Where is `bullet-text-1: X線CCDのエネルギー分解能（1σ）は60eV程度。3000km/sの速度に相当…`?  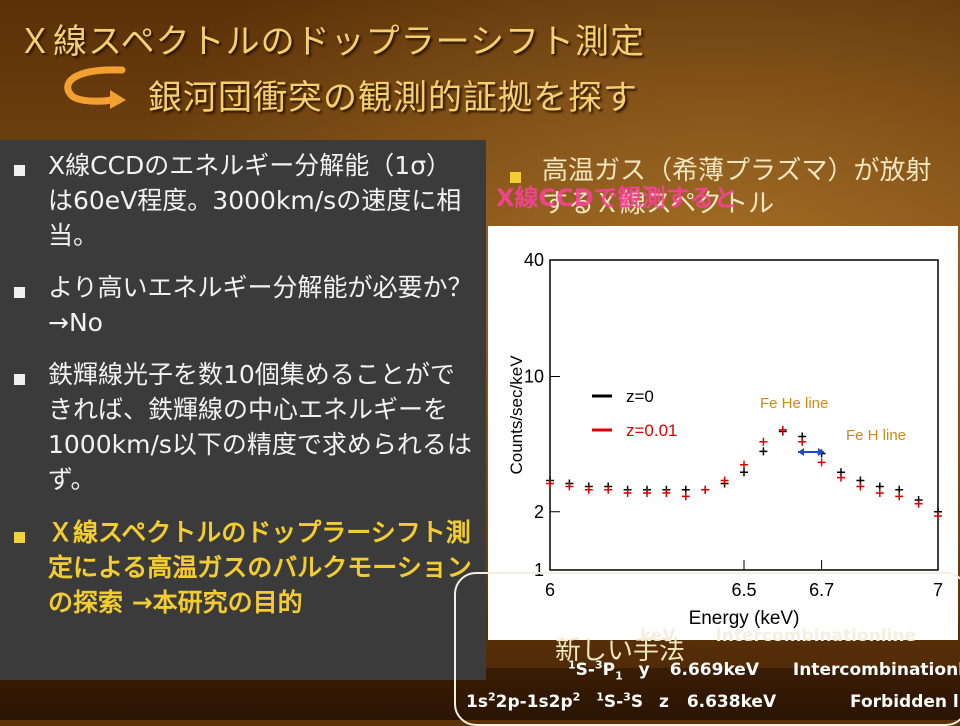 bullet-text-1: X線CCDのエネルギー分解能（1σ）は60eV程度。3000km/sの速度に相当… is located at coordinates (255, 200).